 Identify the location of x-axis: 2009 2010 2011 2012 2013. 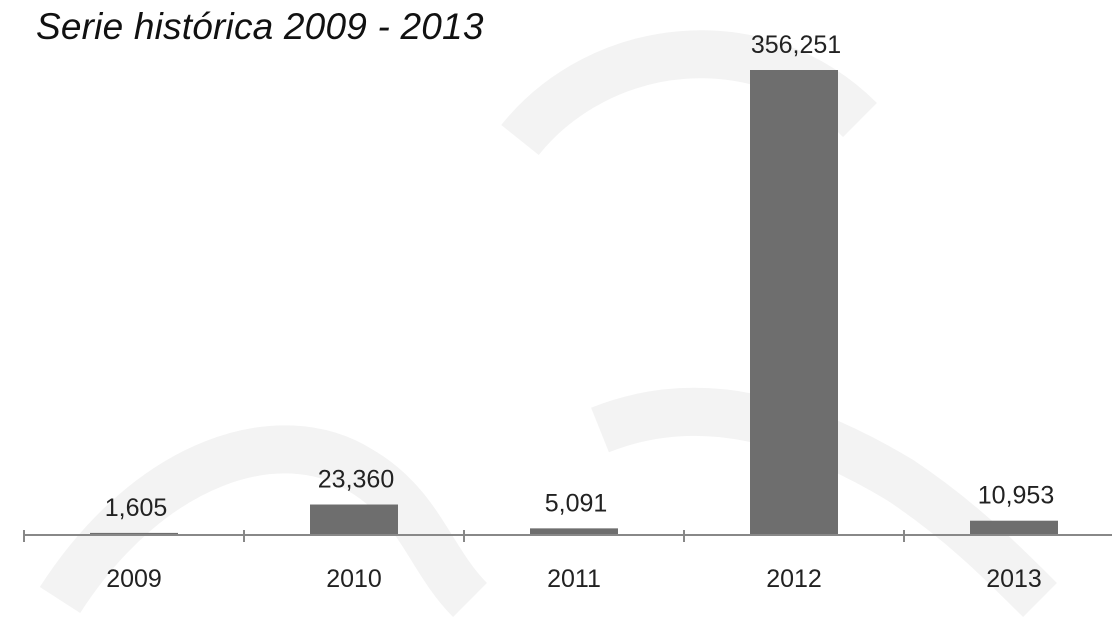
(567, 561).